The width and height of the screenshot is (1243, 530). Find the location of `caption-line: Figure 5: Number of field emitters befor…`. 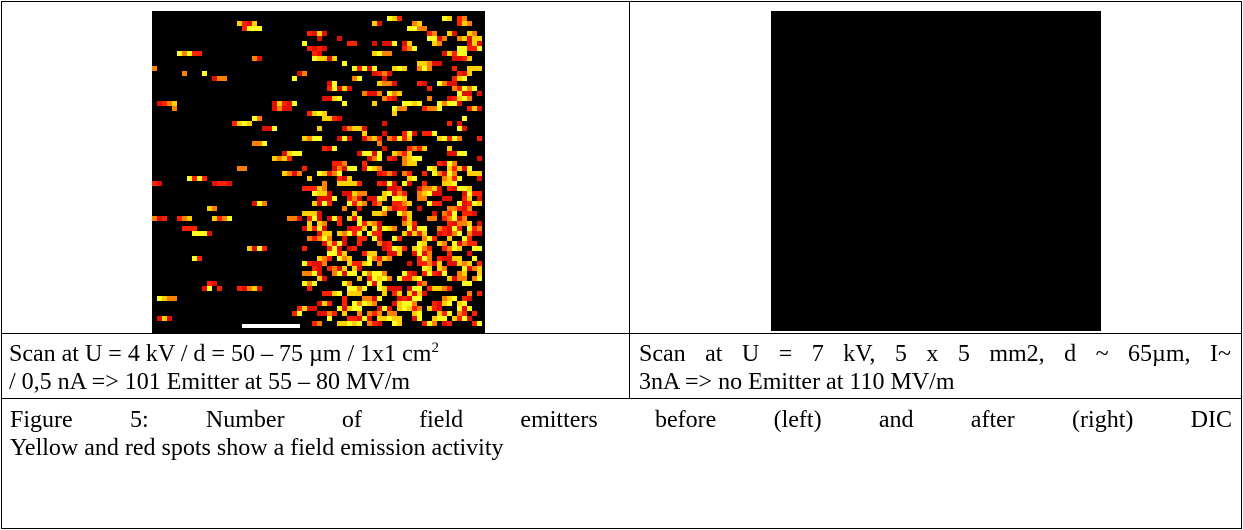

caption-line: Figure 5: Number of field emitters befor… is located at coordinates (621, 420).